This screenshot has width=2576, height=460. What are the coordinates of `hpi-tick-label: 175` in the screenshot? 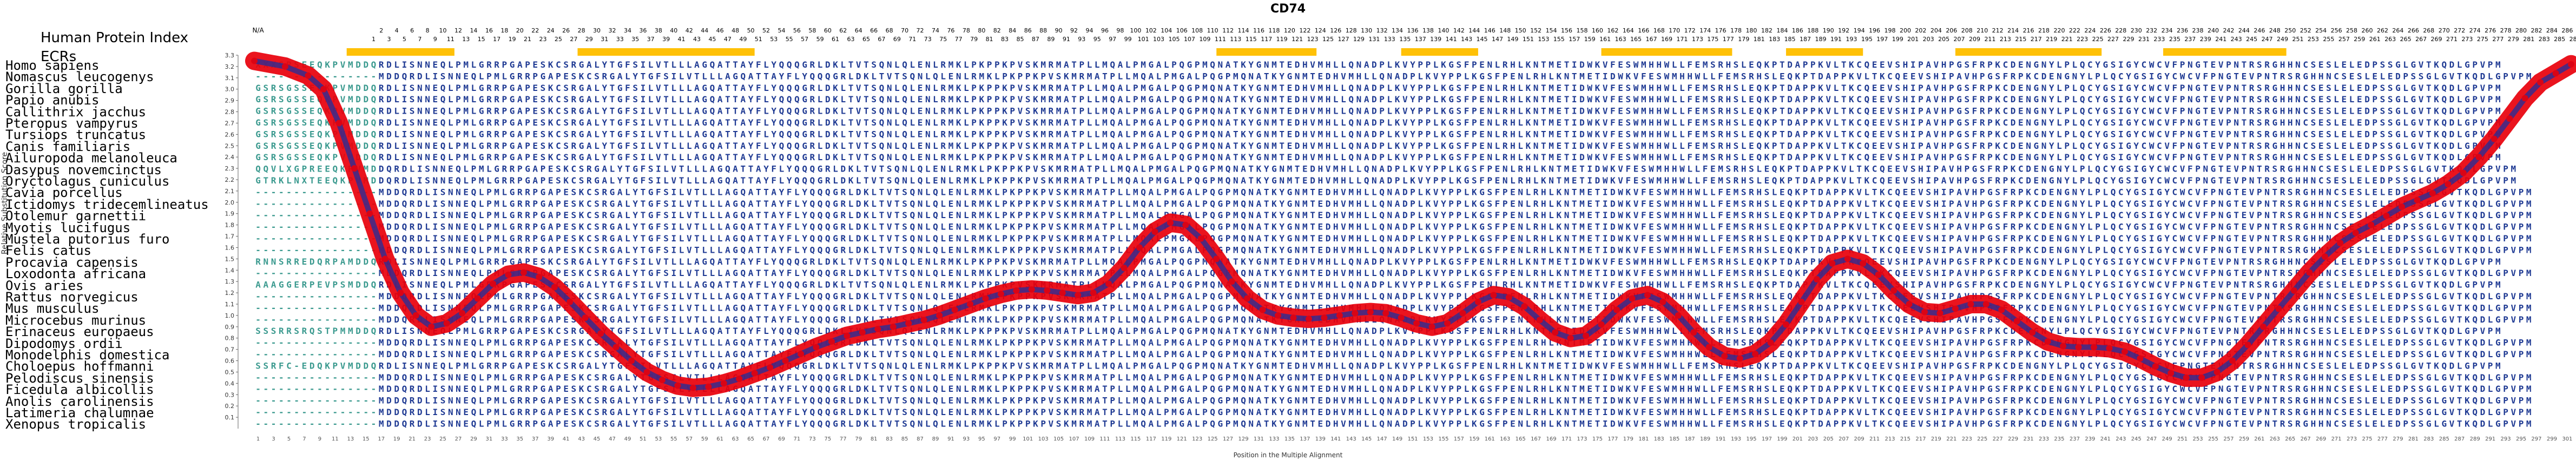 It's located at (1712, 39).